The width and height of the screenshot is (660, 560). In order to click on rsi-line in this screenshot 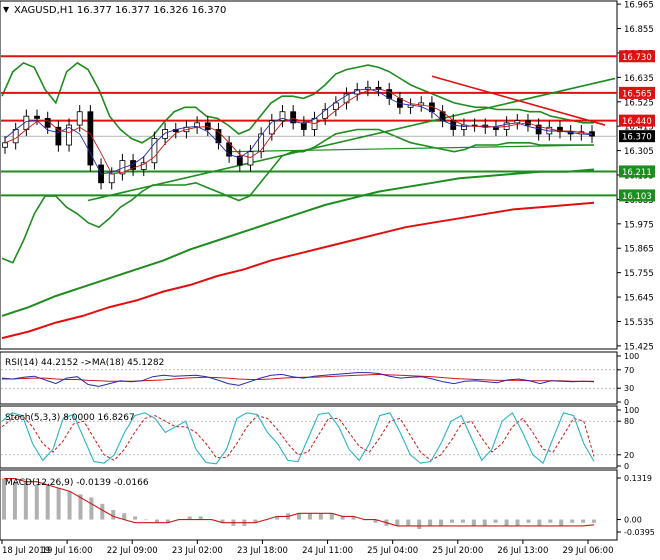, I will do `click(298, 379)`.